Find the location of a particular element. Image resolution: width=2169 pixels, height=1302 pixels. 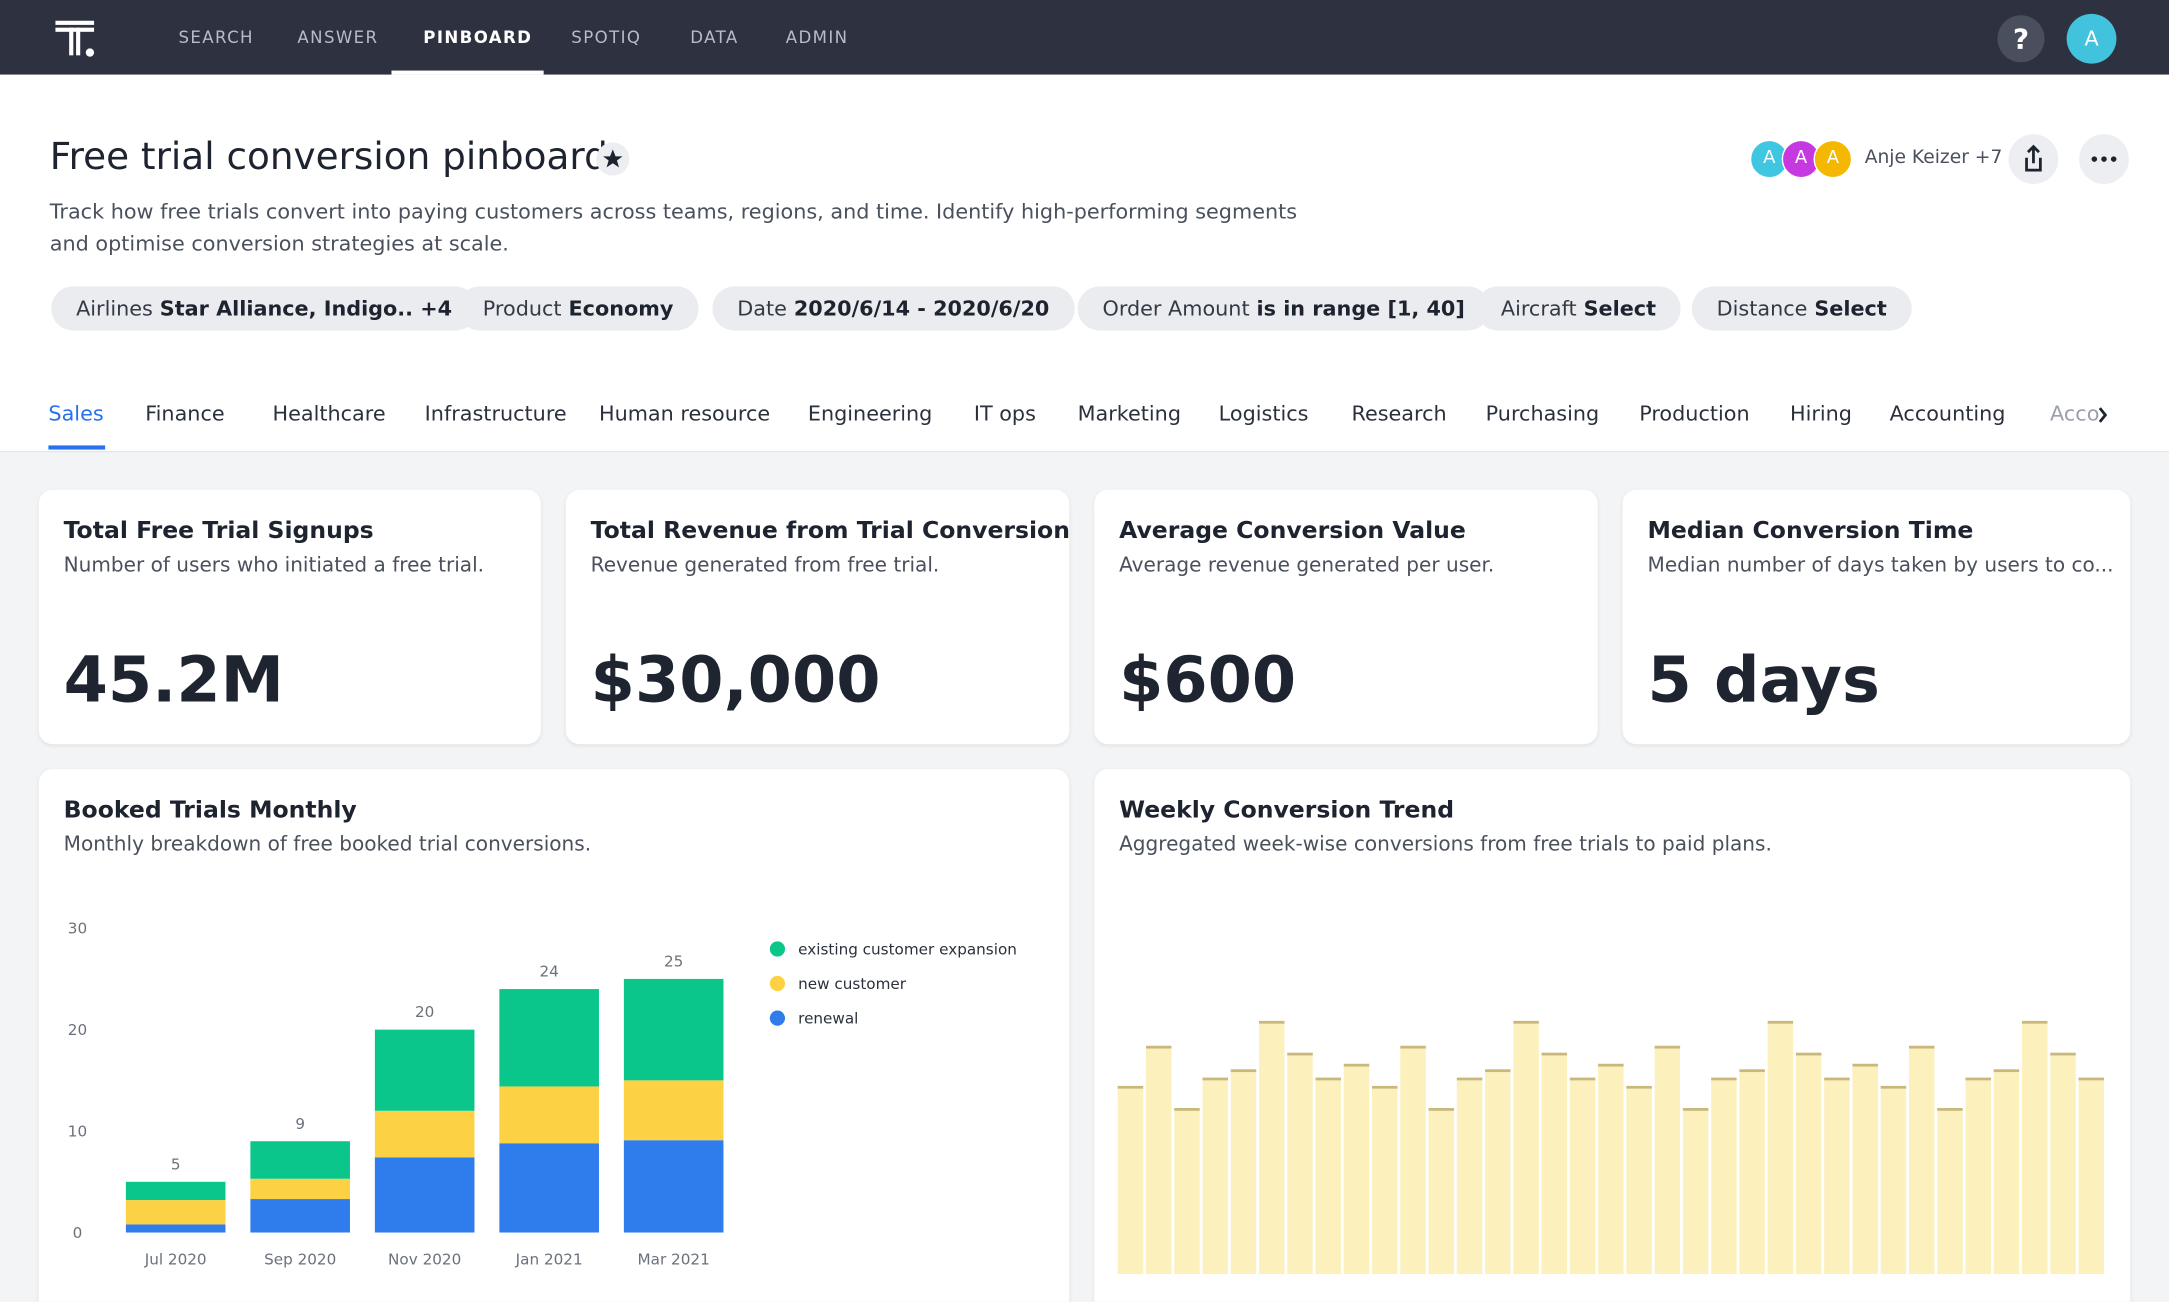

tab: Hiring is located at coordinates (1820, 414).